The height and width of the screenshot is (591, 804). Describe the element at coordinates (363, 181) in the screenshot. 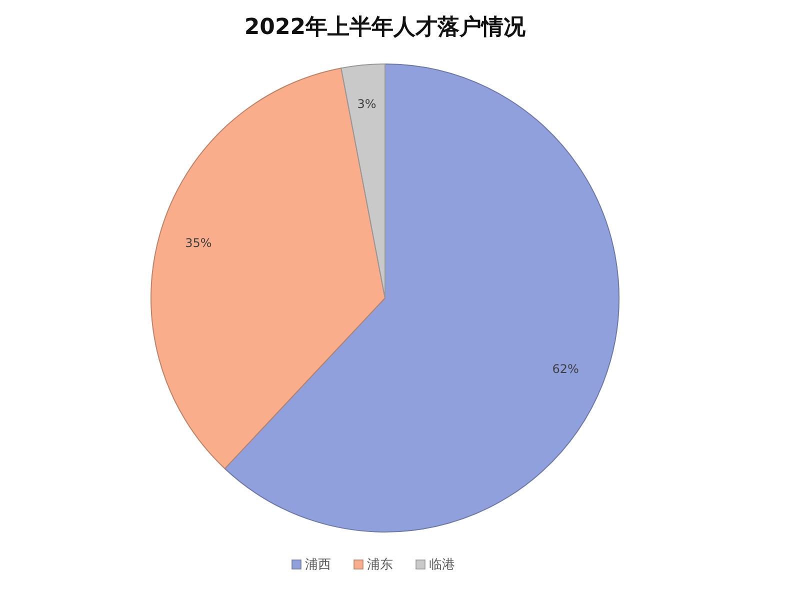

I see `pie-slice` at that location.